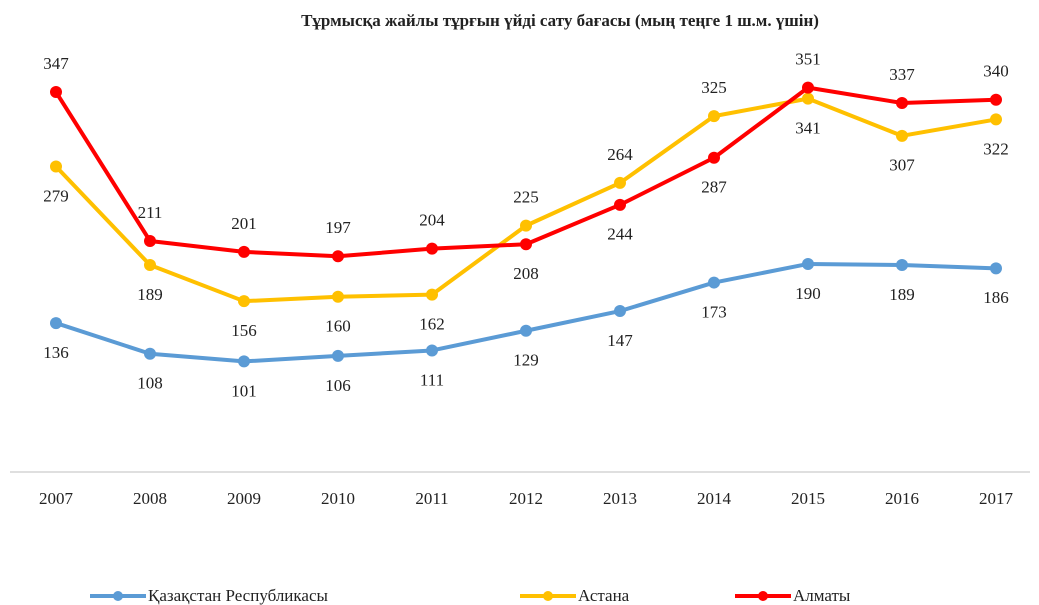 This screenshot has width=1039, height=605. Describe the element at coordinates (808, 293) in the screenshot. I see `data-label: 190` at that location.